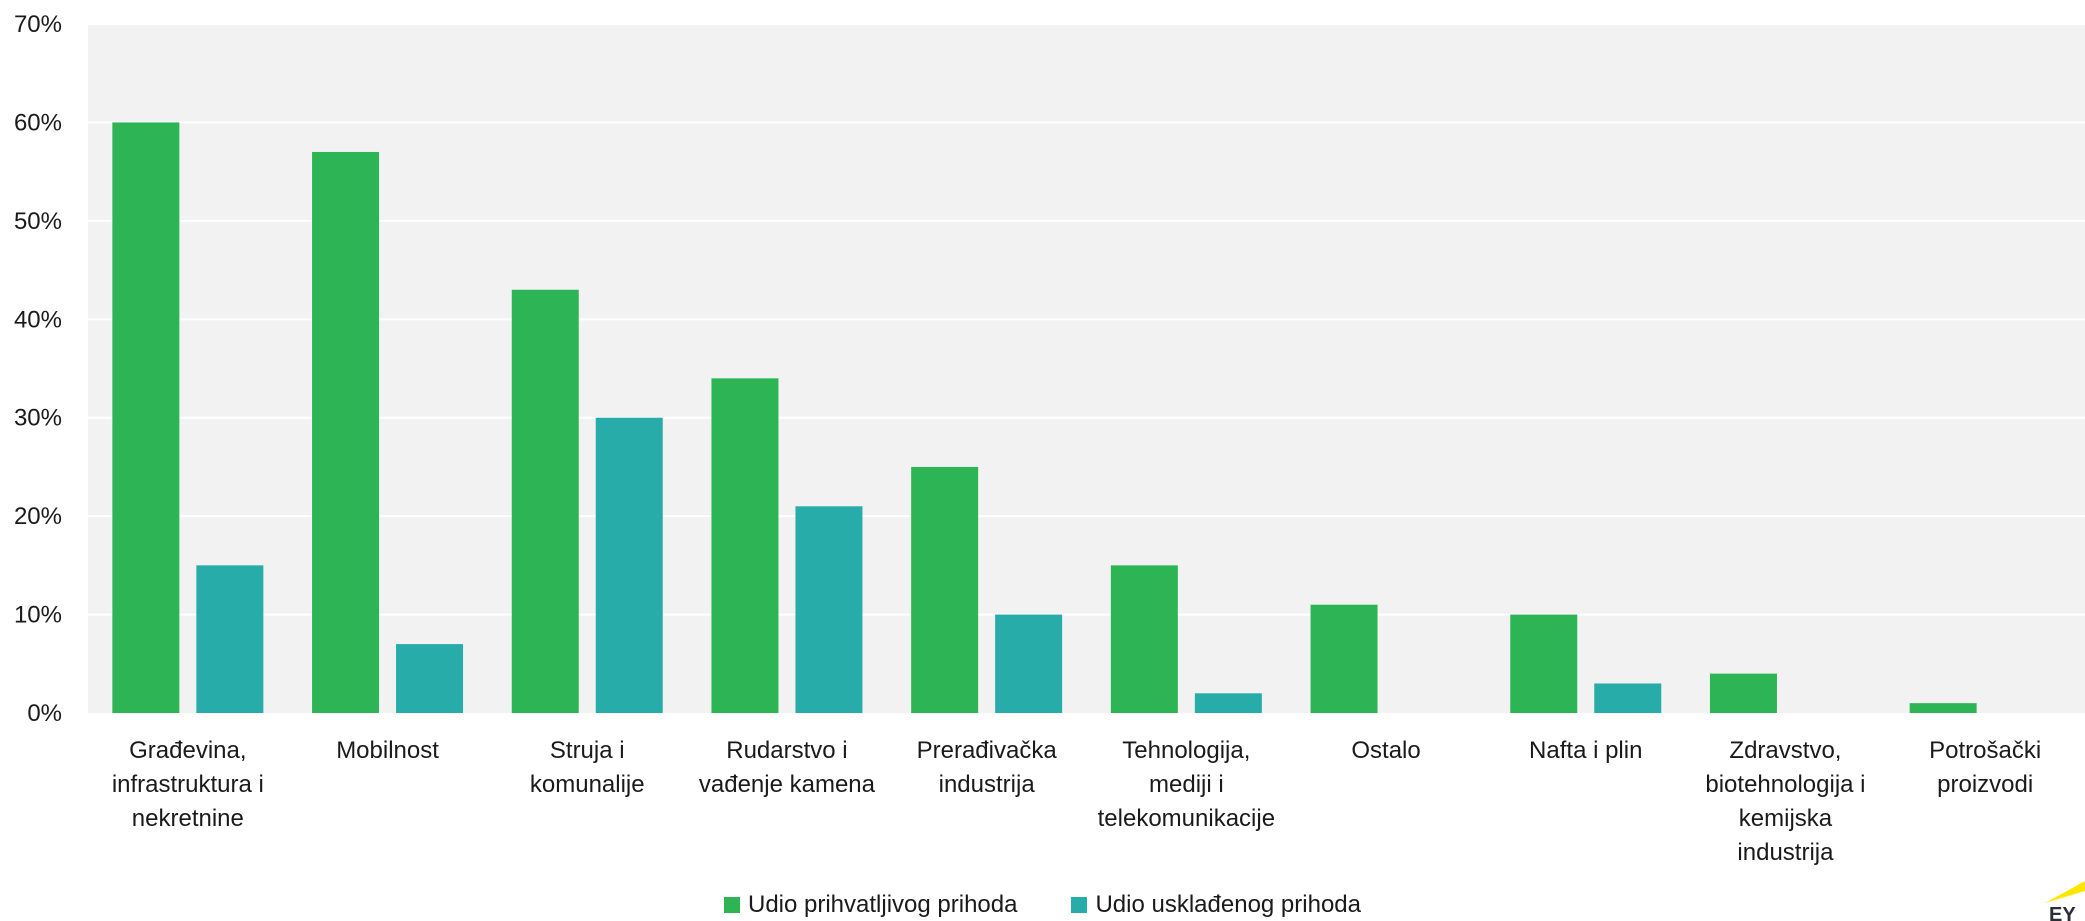 The image size is (2085, 921). I want to click on x-category-label: Prerađivačka industrija, so click(987, 767).